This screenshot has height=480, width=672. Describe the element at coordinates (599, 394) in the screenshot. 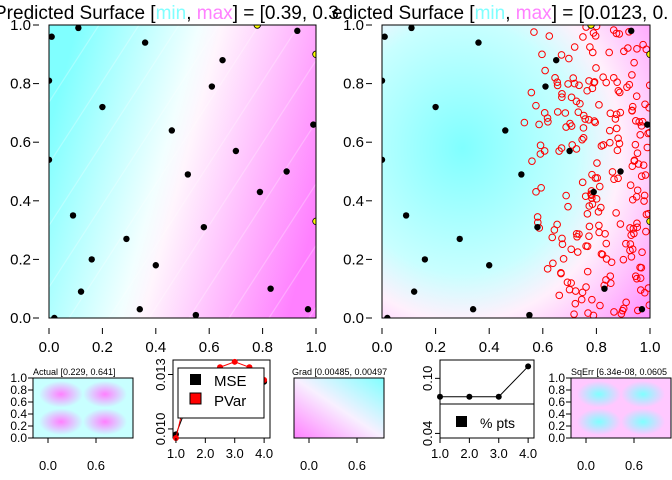

I see `heatmap-blob` at that location.